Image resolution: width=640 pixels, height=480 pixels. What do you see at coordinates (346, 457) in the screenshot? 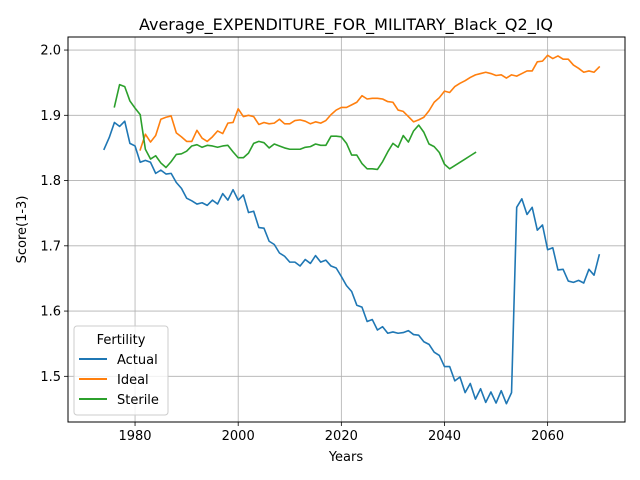
I see `x-axis-label: Years` at bounding box center [346, 457].